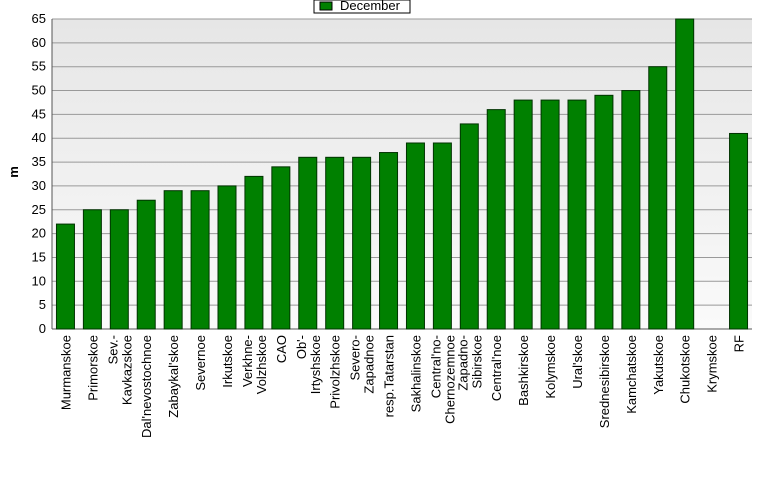 Image resolution: width=777 pixels, height=479 pixels. Describe the element at coordinates (39, 113) in the screenshot. I see `y-tick-label: 45` at that location.